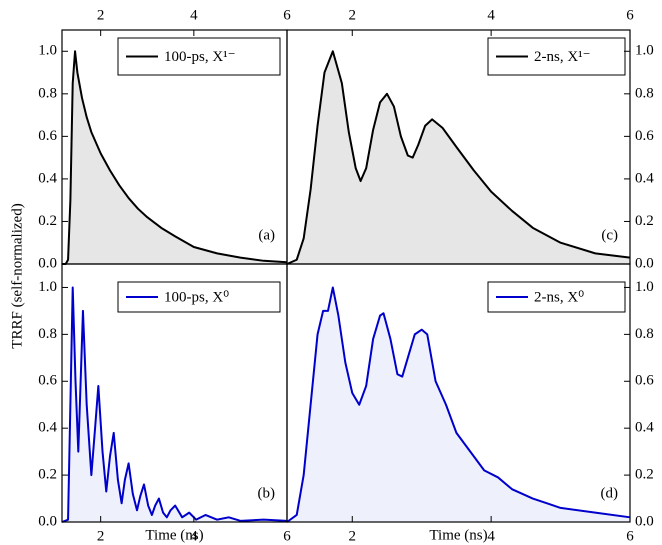 The height and width of the screenshot is (545, 662). Describe the element at coordinates (266, 235) in the screenshot. I see `panel-label: (a)` at that location.